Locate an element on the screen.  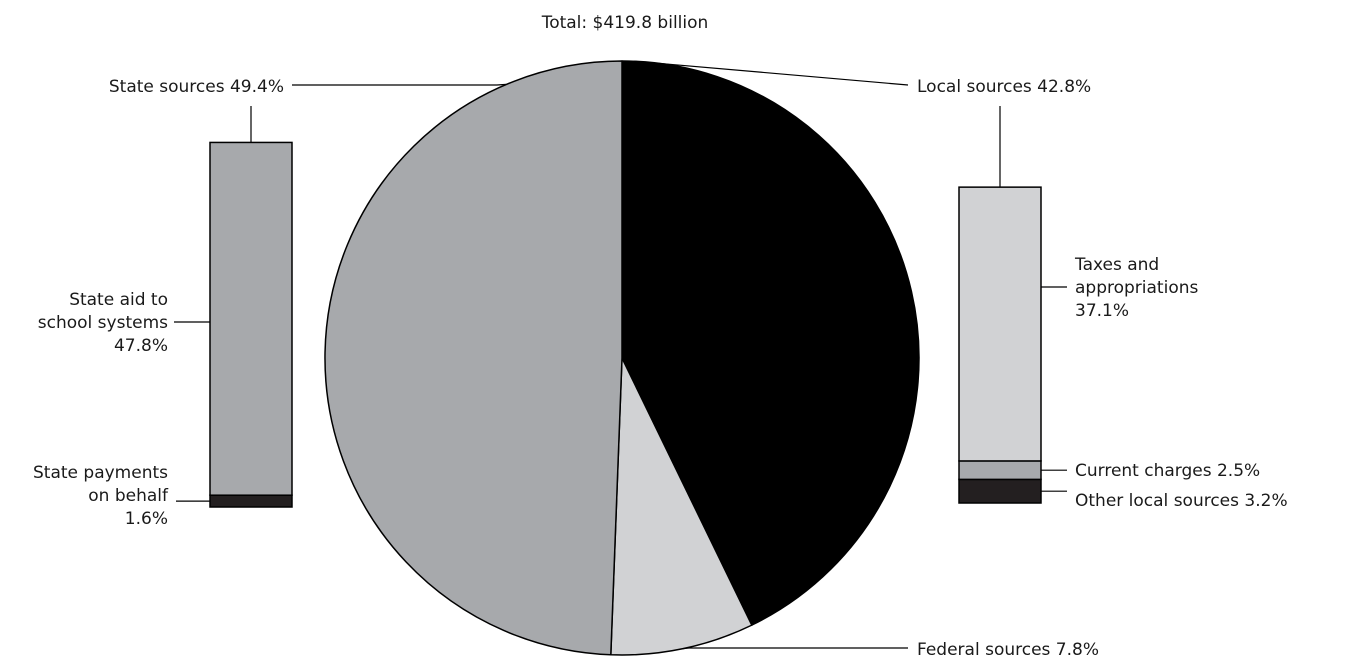
bar-segment-other-local-sources is located at coordinates (1000, 491).